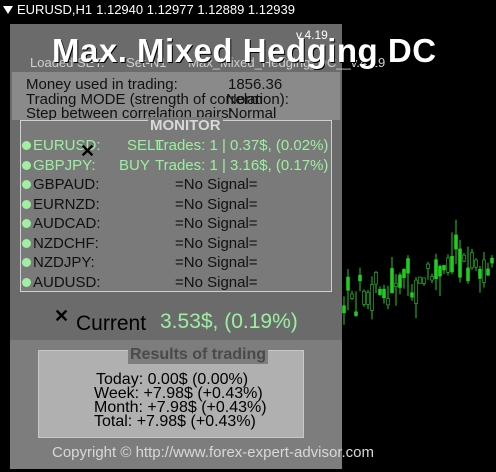  Describe the element at coordinates (62, 316) in the screenshot. I see `close-all-icon: ✕` at that location.